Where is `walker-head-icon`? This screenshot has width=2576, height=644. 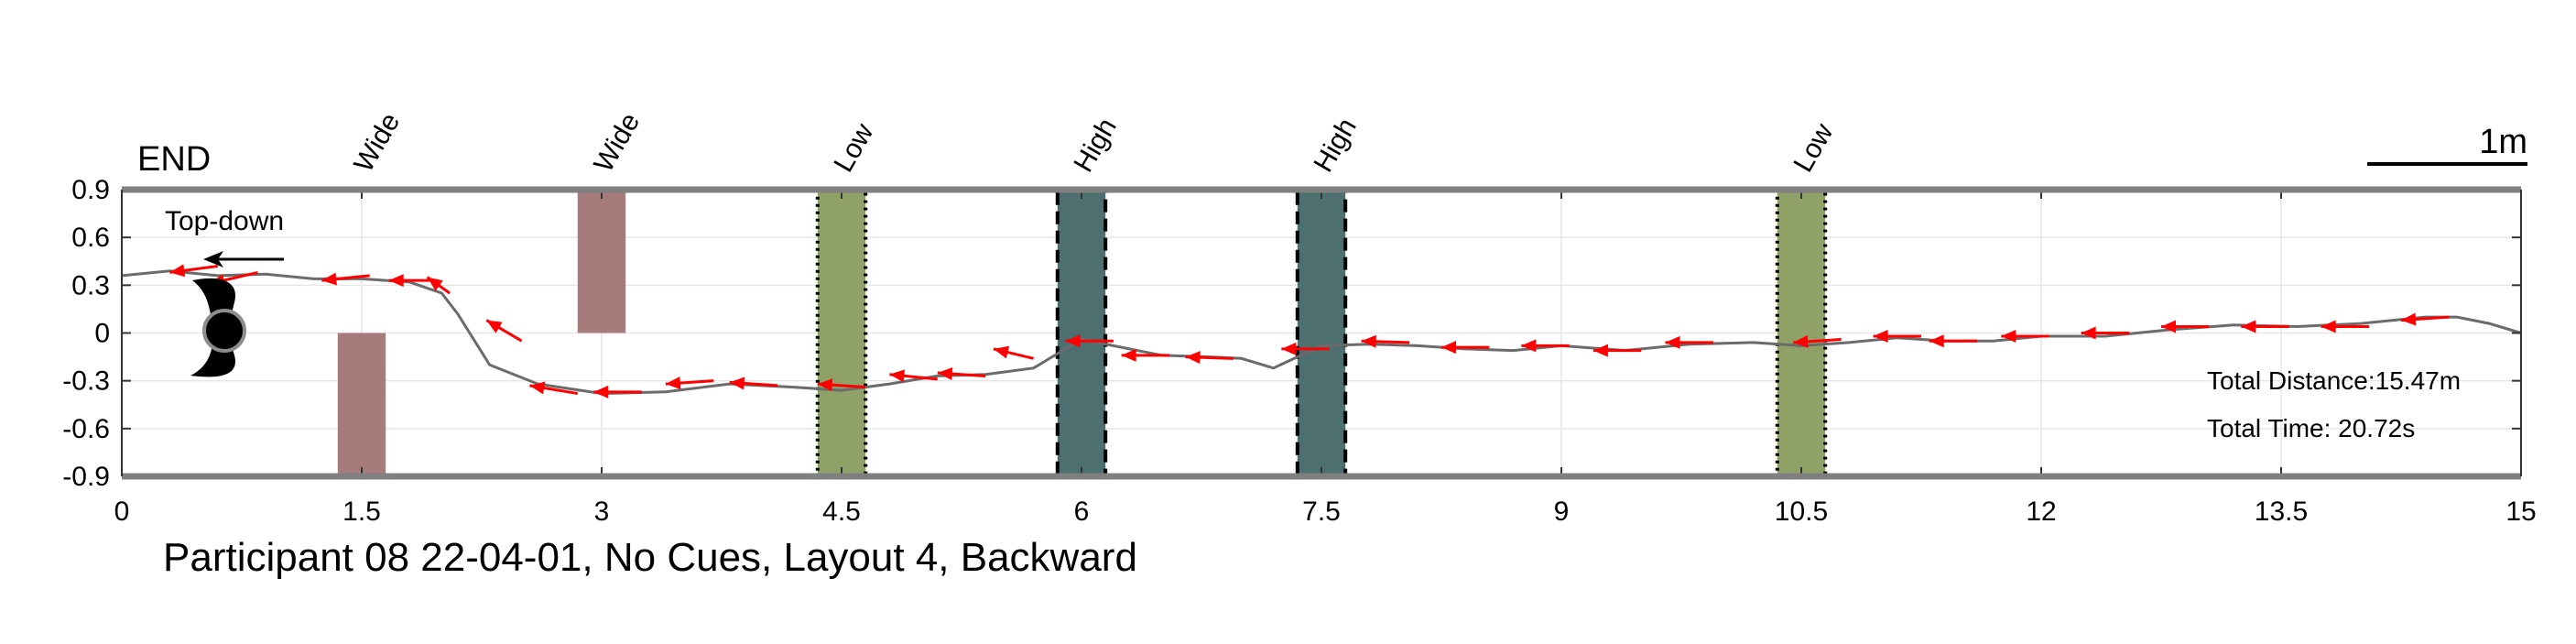
walker-head-icon is located at coordinates (224, 331).